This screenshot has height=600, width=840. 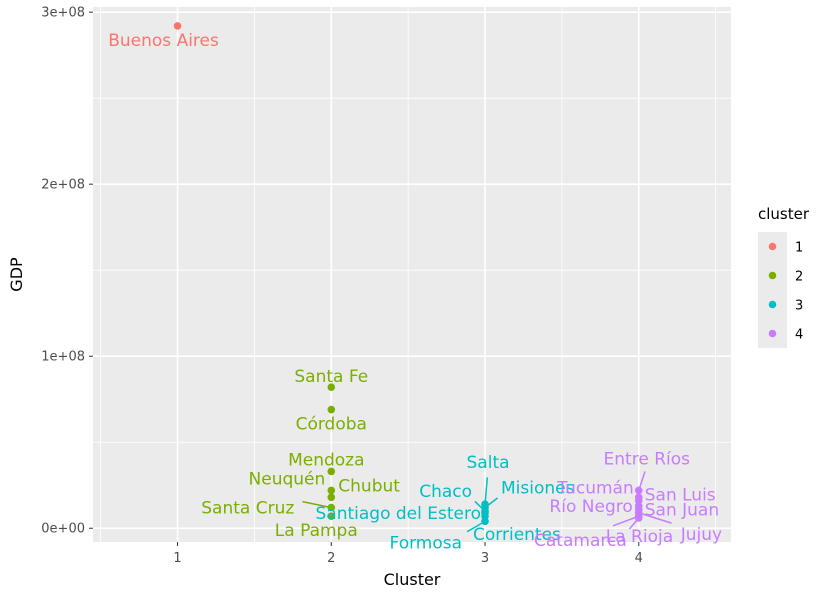 What do you see at coordinates (331, 558) in the screenshot?
I see `x-tick-label: 2` at bounding box center [331, 558].